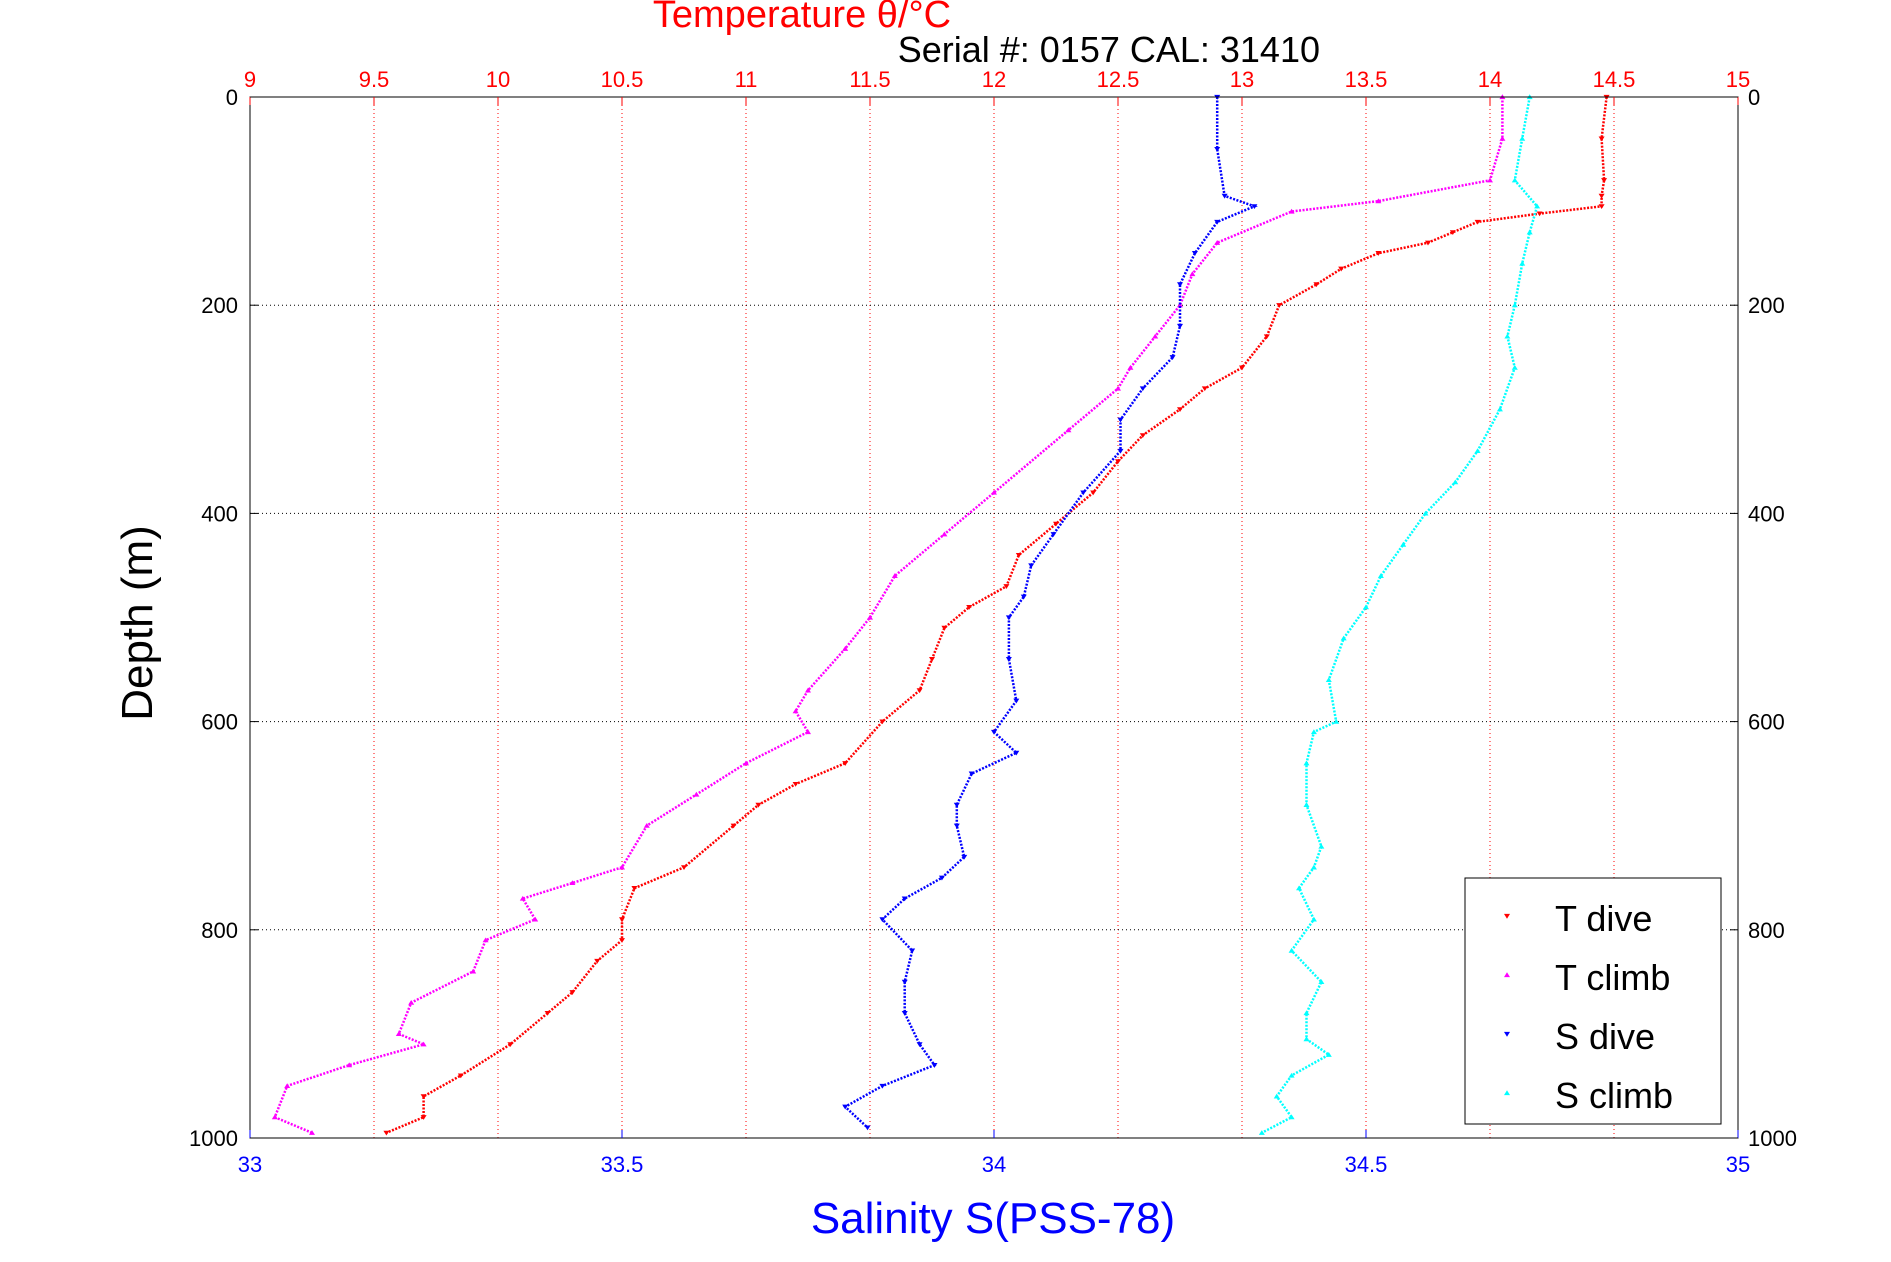 Image resolution: width=1891 pixels, height=1262 pixels. Describe the element at coordinates (219, 513) in the screenshot. I see `y-tick-label: 400` at that location.